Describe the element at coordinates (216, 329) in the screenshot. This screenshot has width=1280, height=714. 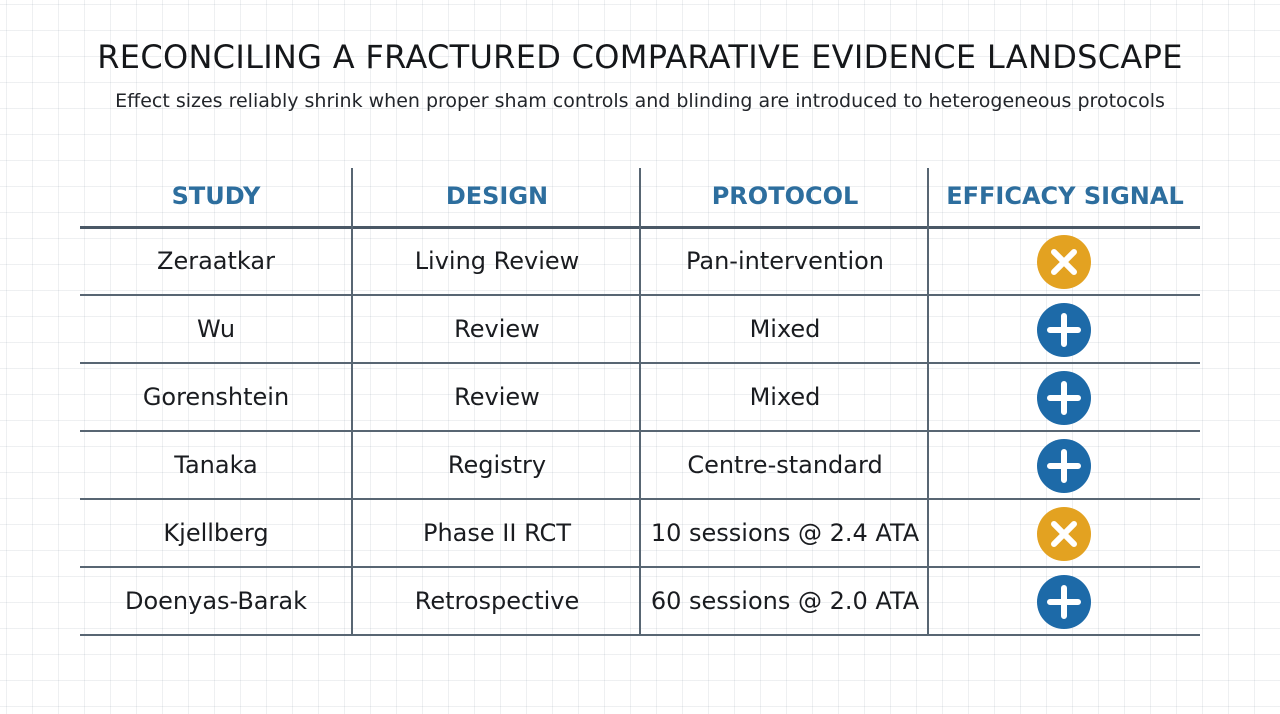
I see `study-cell: Wu` at that location.